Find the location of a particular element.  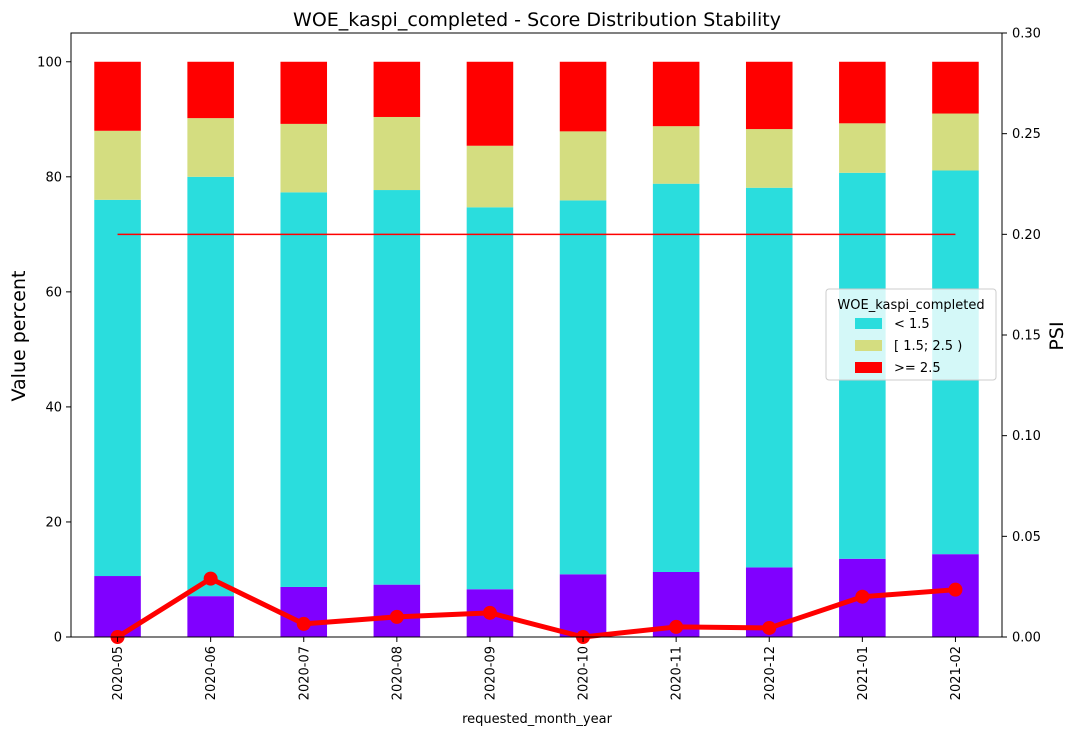

psi-line is located at coordinates (536, 608).